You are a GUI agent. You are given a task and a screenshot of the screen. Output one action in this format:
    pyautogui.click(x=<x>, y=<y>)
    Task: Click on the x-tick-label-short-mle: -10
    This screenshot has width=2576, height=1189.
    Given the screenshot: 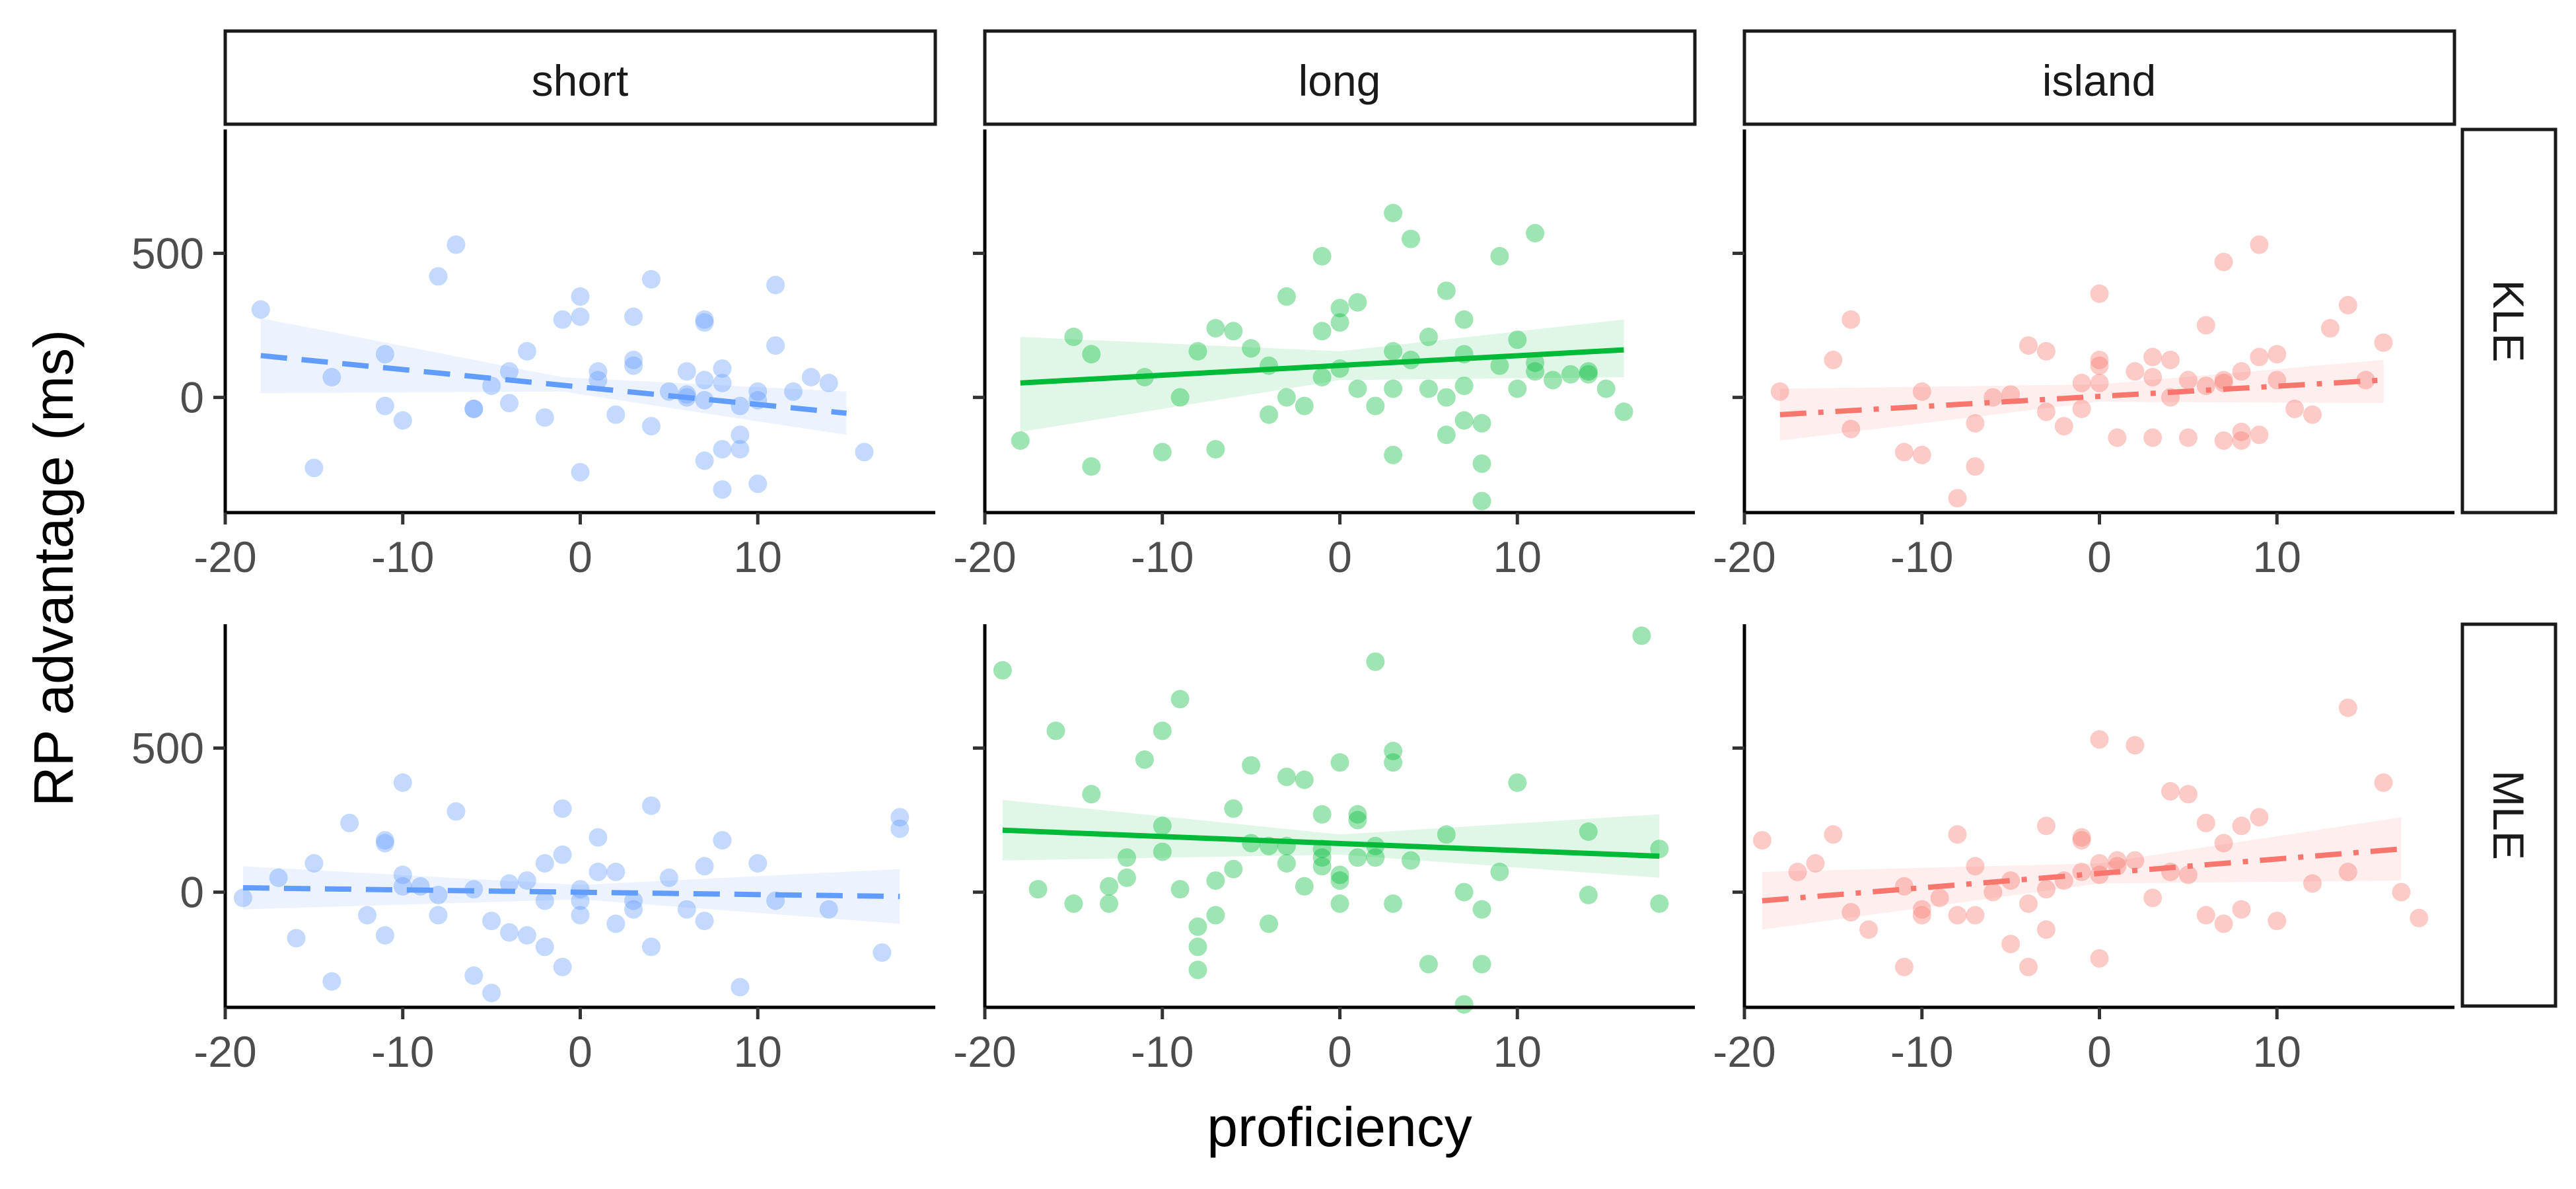 What is the action you would take?
    pyautogui.click(x=403, y=1051)
    